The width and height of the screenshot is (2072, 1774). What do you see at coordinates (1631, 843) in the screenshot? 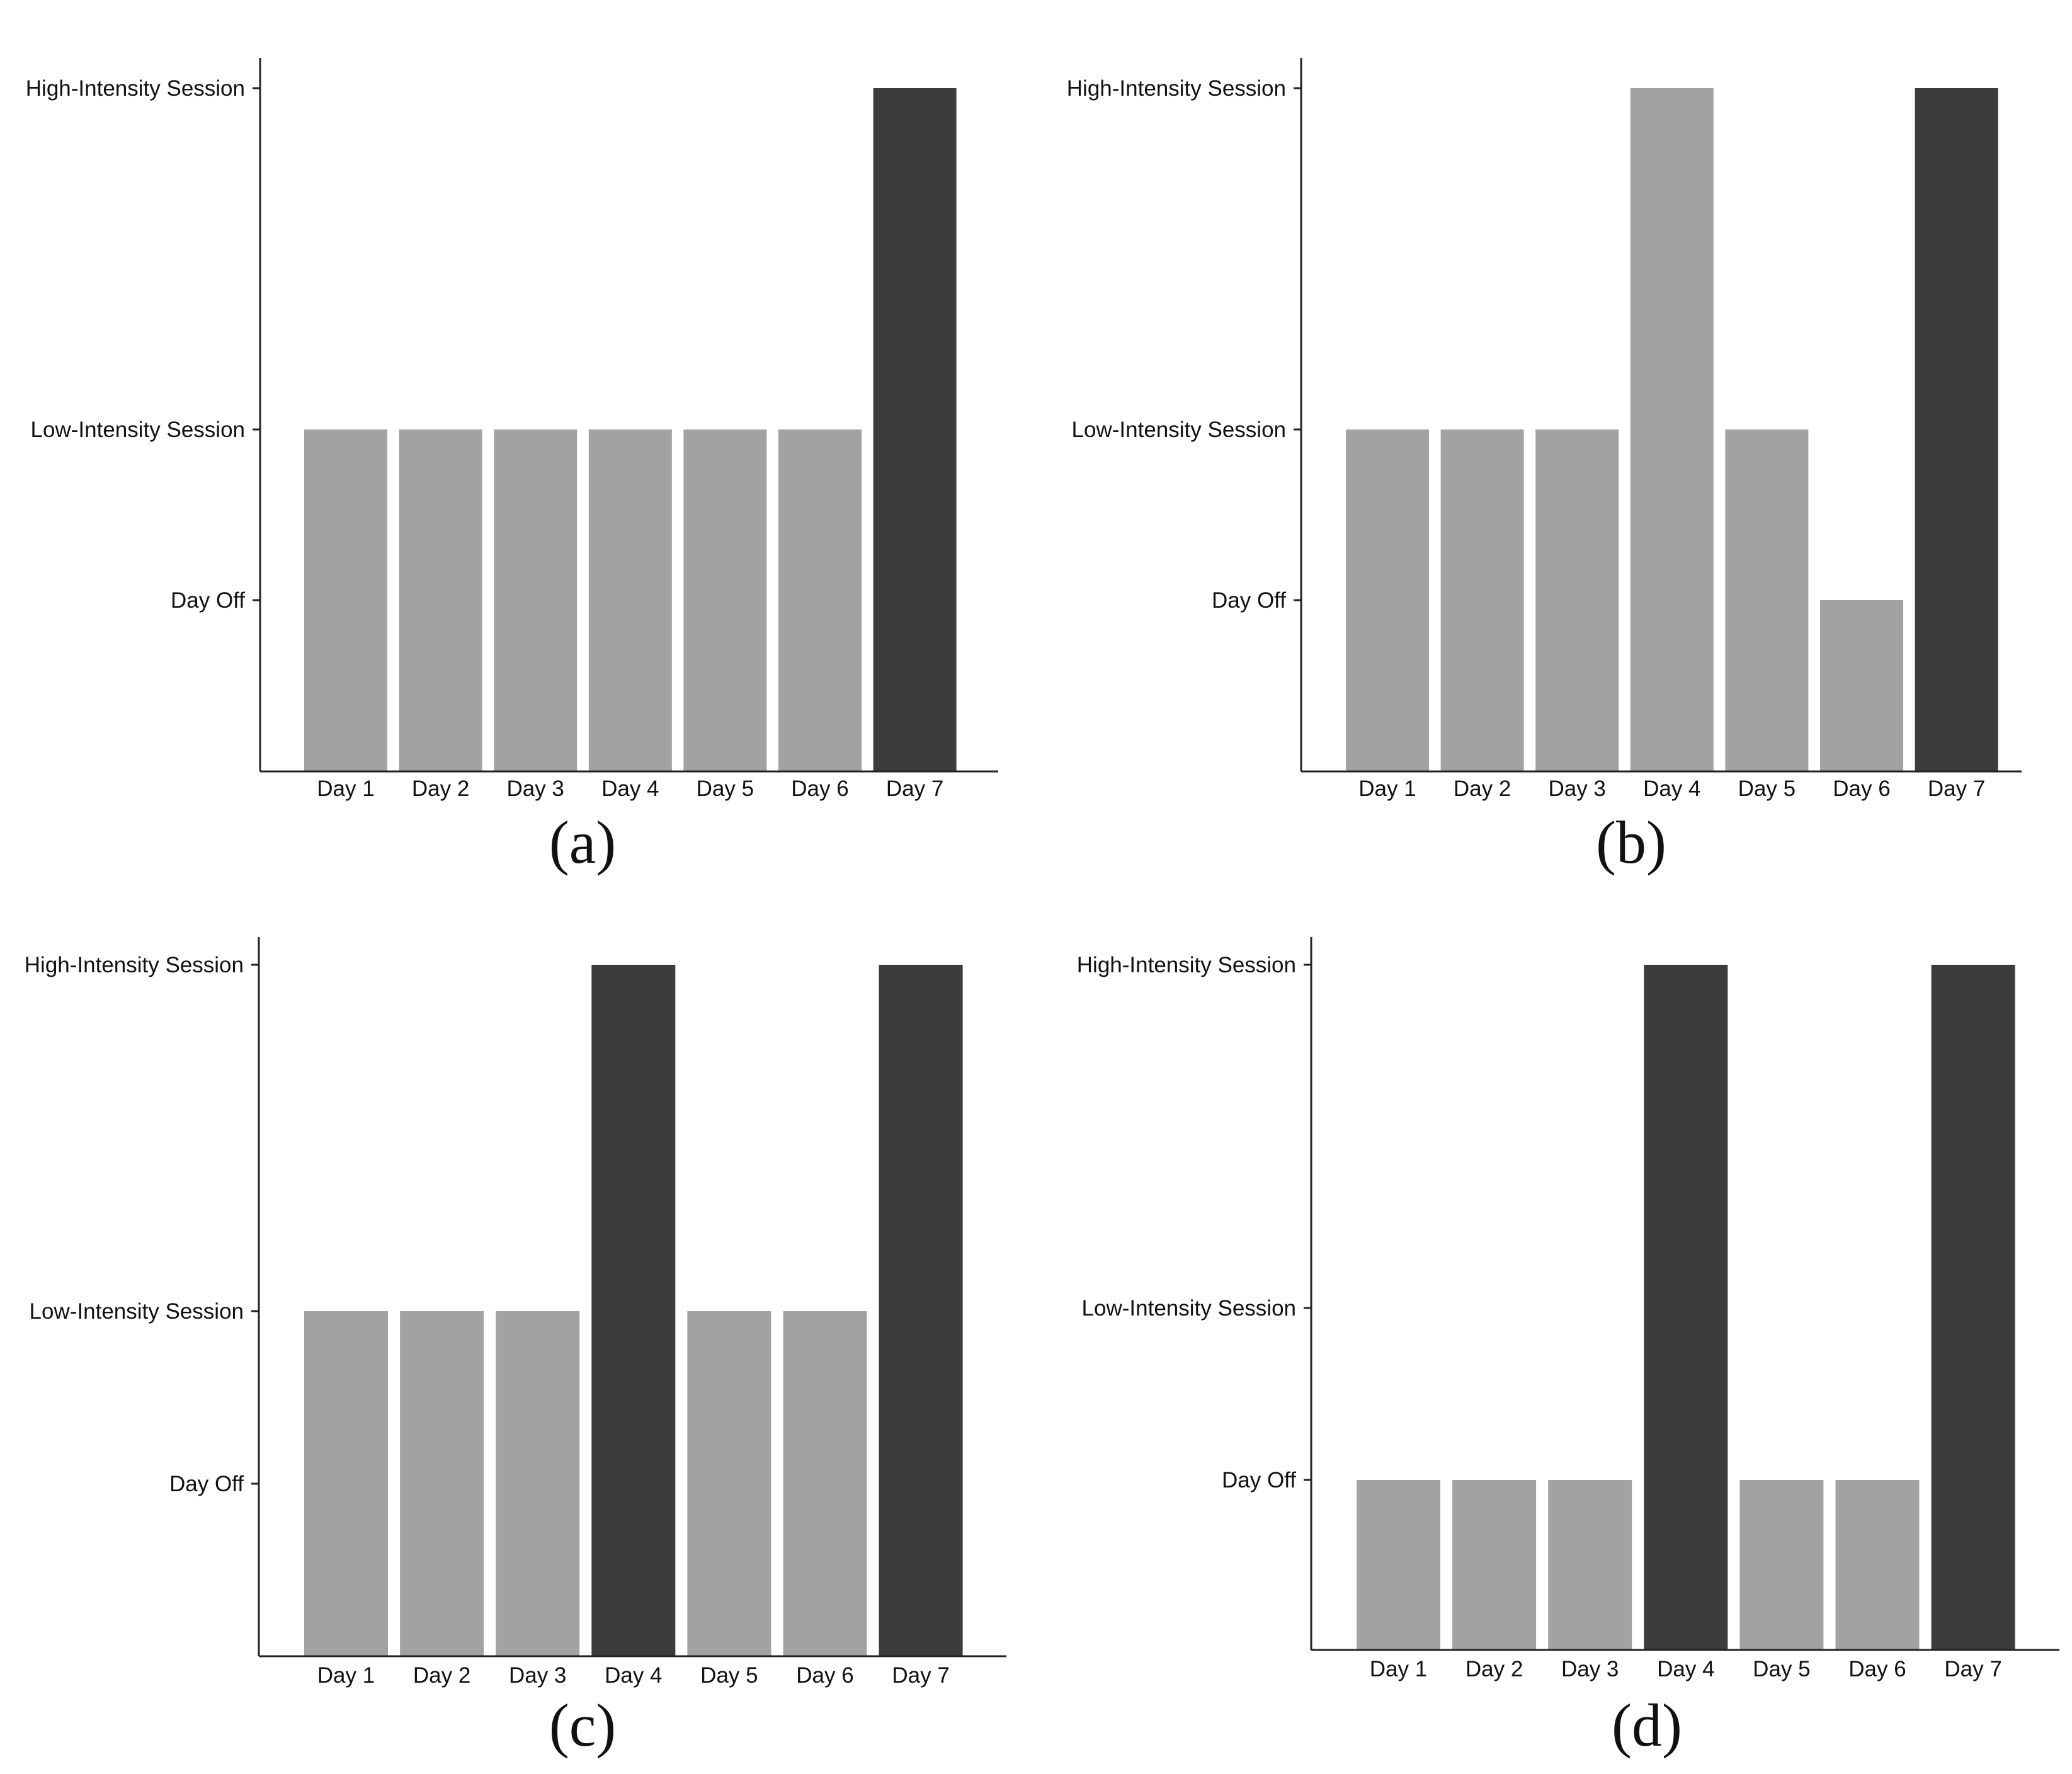
I see `panel-label: (b)` at bounding box center [1631, 843].